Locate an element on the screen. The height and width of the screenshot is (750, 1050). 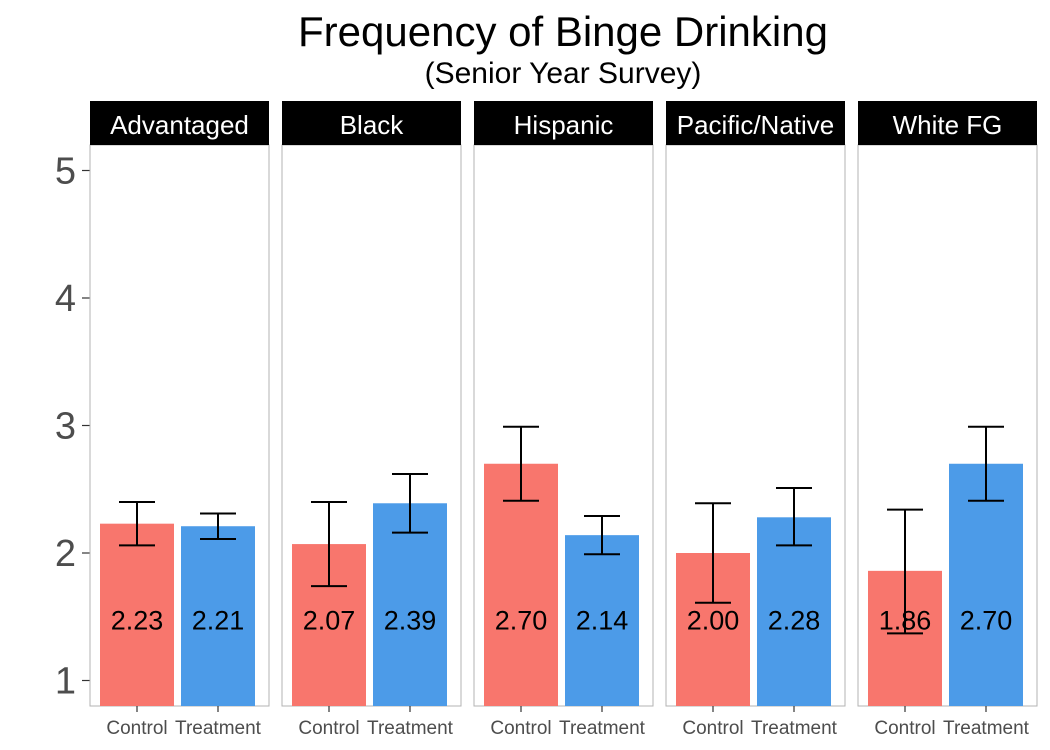
data-label-control: 2.70 is located at coordinates (521, 620).